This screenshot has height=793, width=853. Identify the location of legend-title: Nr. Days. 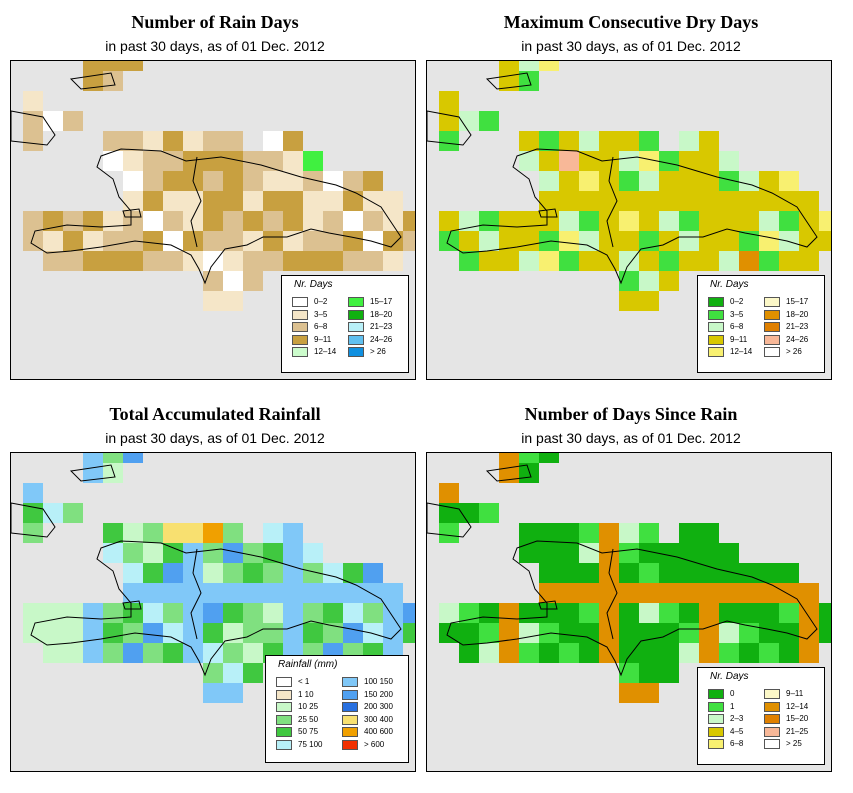
(729, 676).